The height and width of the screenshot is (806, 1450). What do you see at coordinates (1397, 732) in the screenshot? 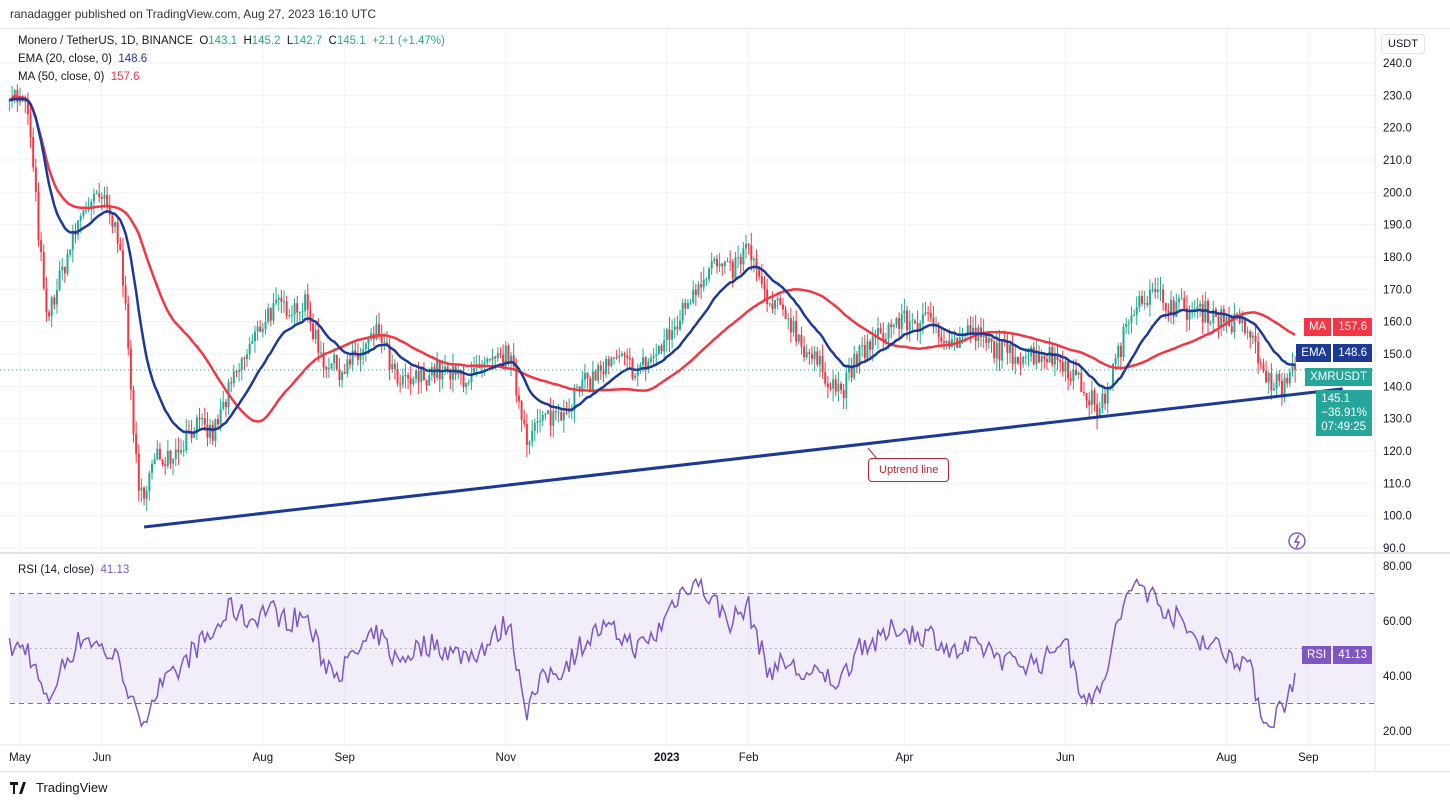
I see `rsi-tick: 20.00` at bounding box center [1397, 732].